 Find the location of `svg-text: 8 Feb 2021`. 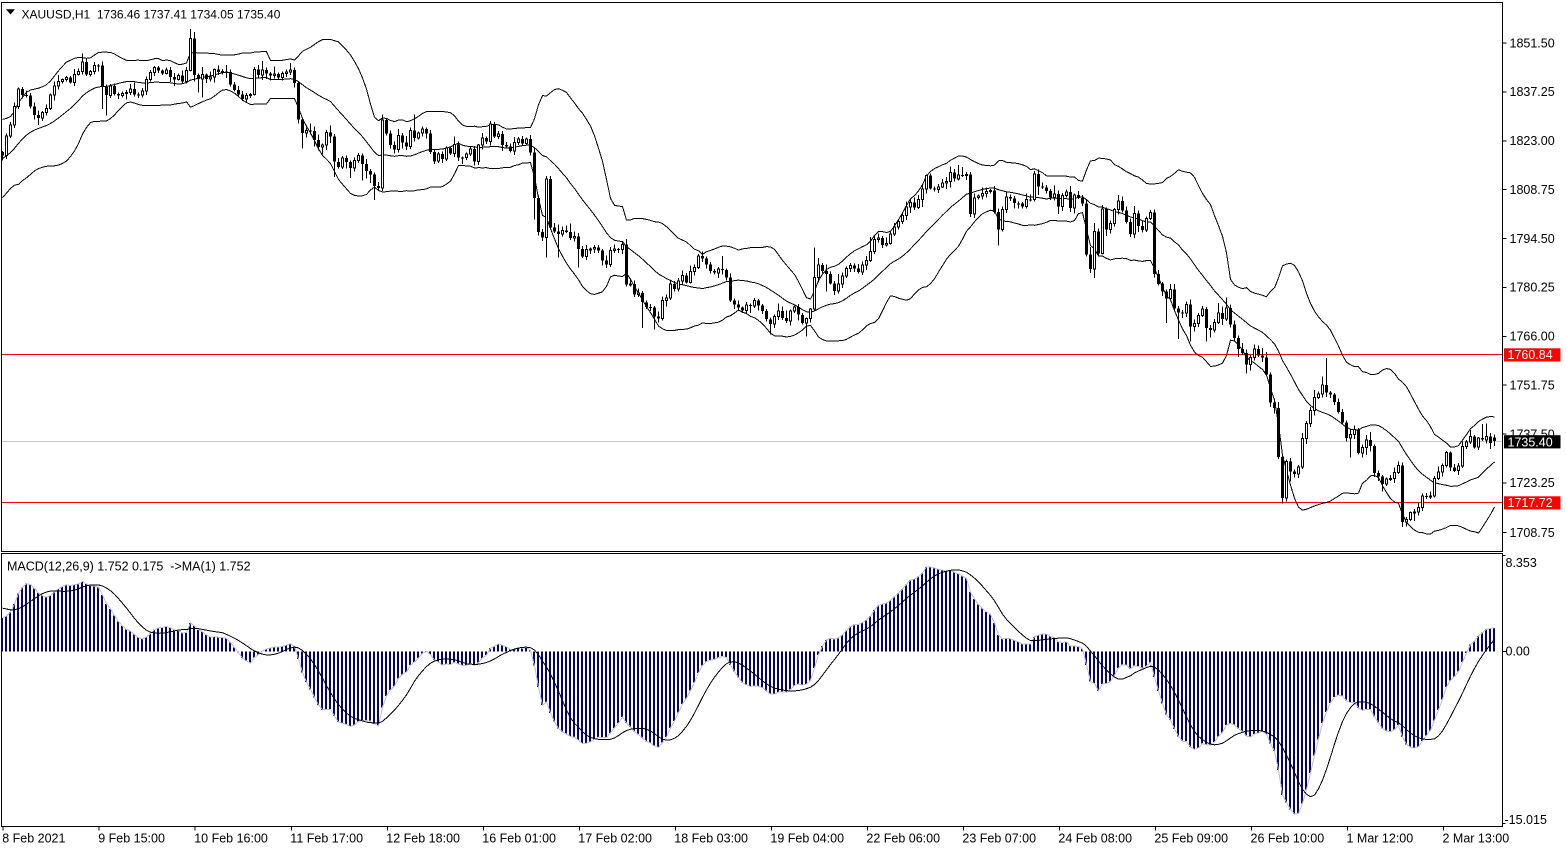

svg-text: 8 Feb 2021 is located at coordinates (33, 838).